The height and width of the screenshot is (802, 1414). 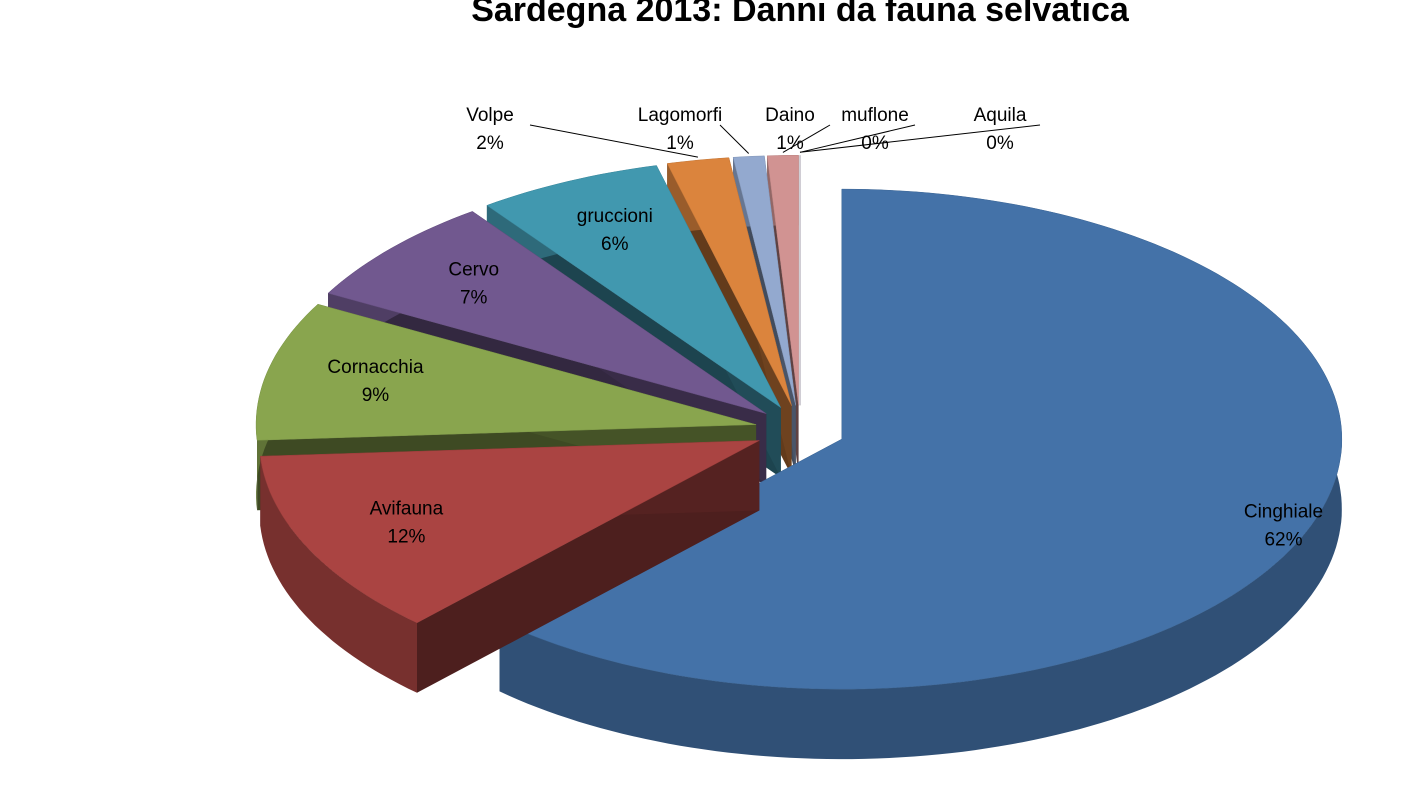 I want to click on slice-label: Aquila, so click(x=1000, y=115).